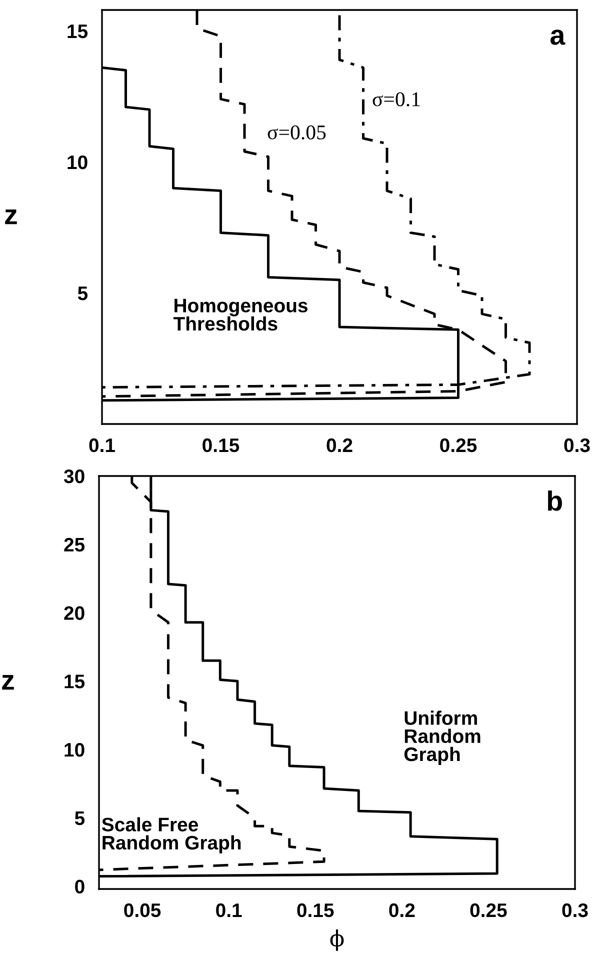 The height and width of the screenshot is (958, 612). Describe the element at coordinates (442, 738) in the screenshot. I see `text: Uniform Random Graph` at that location.